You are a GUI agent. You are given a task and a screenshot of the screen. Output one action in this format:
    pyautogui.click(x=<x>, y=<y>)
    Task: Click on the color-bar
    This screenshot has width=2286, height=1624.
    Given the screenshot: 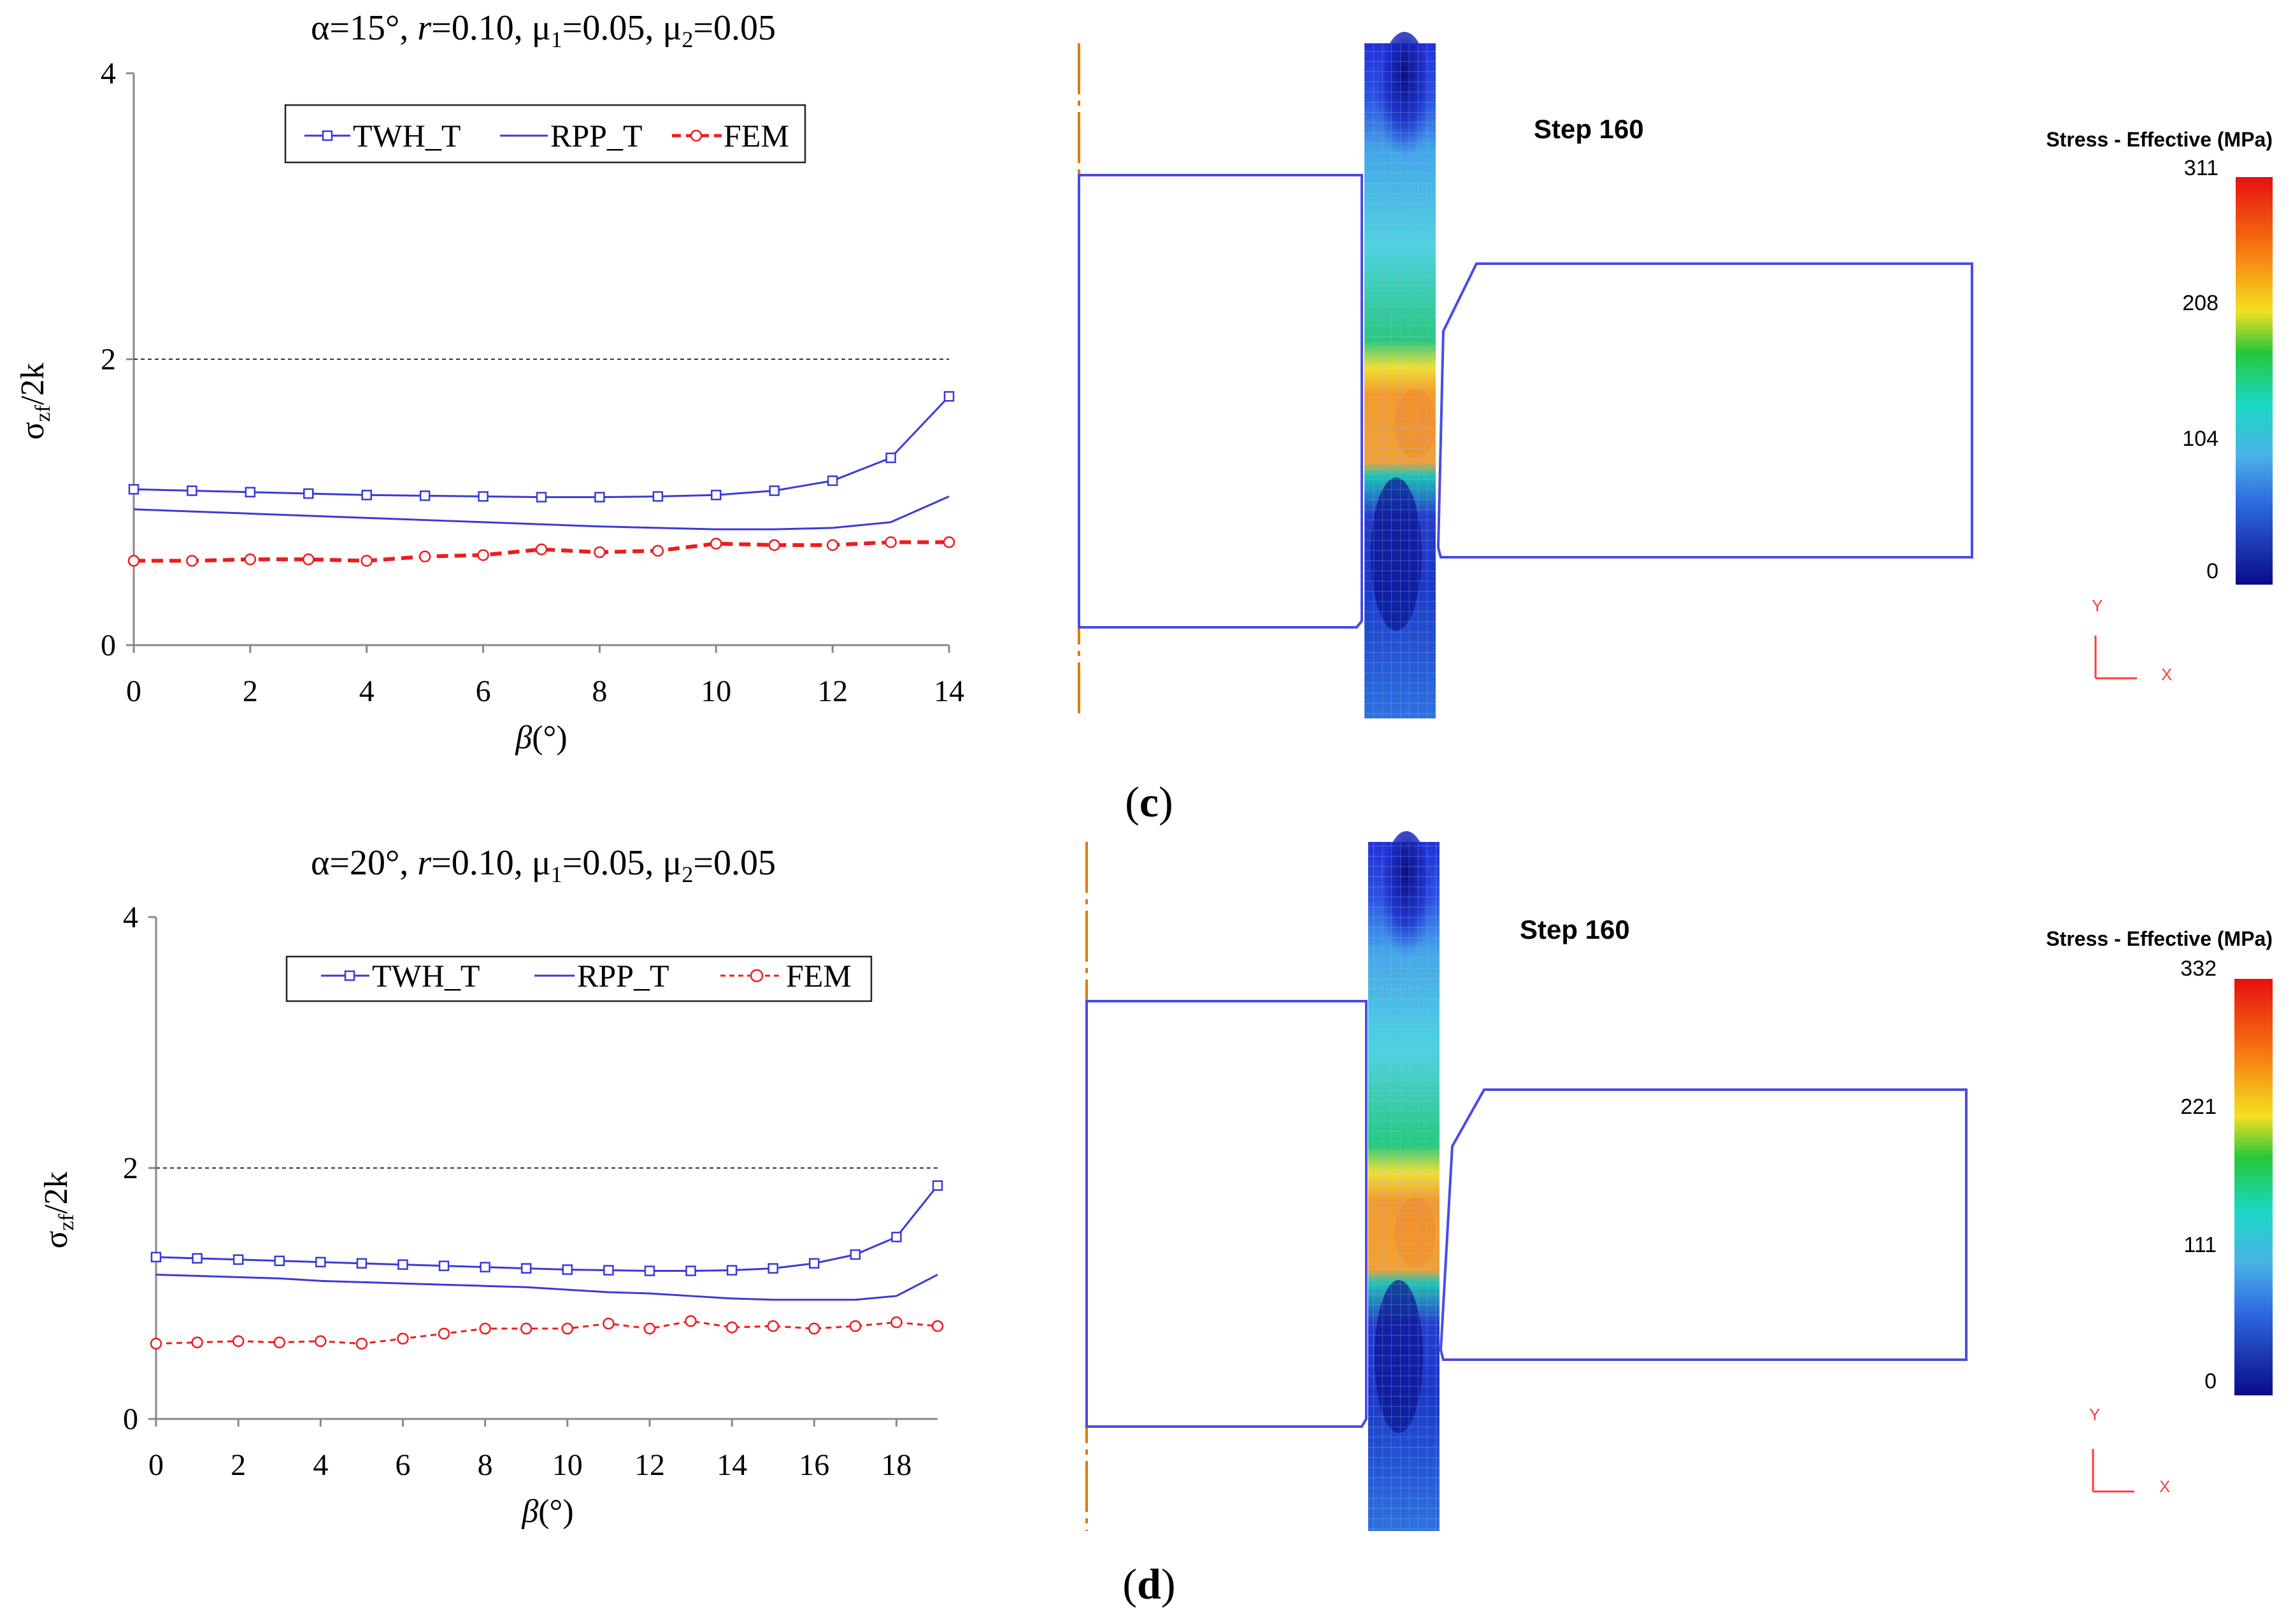 What is the action you would take?
    pyautogui.click(x=2254, y=381)
    